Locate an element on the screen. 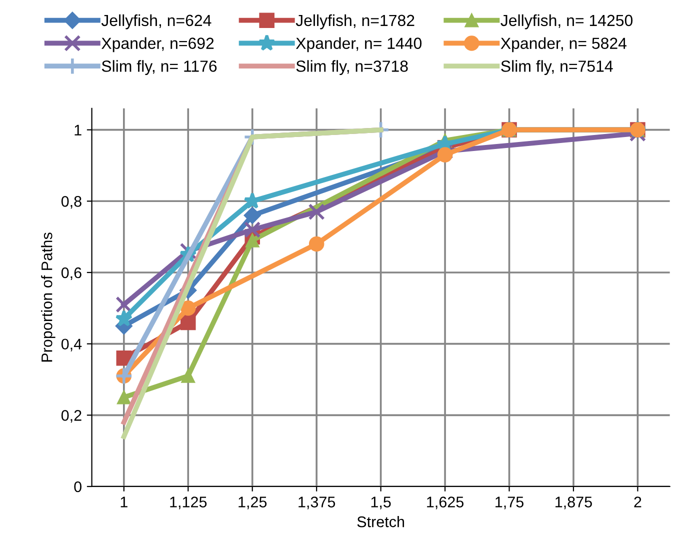 Image resolution: width=680 pixels, height=556 pixels. x-tick-label: 1,625 is located at coordinates (445, 503).